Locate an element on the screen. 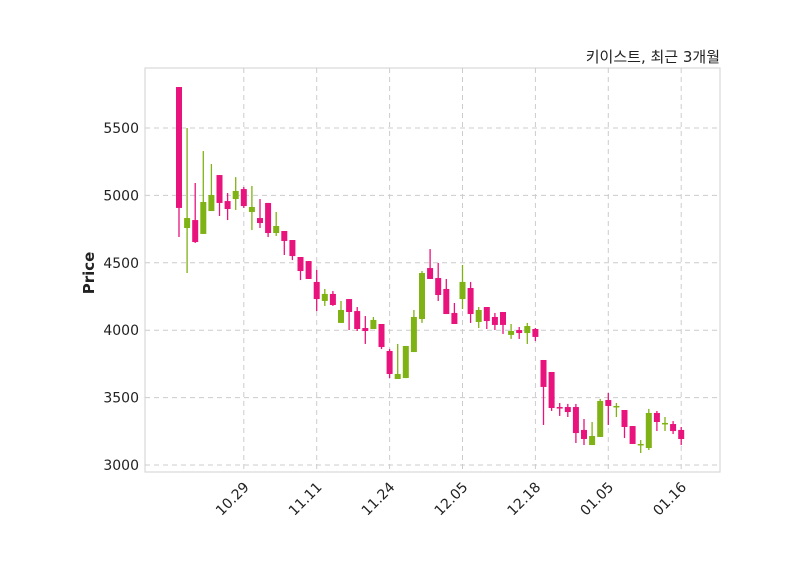  x-tick-label: 01.16 is located at coordinates (670, 499).